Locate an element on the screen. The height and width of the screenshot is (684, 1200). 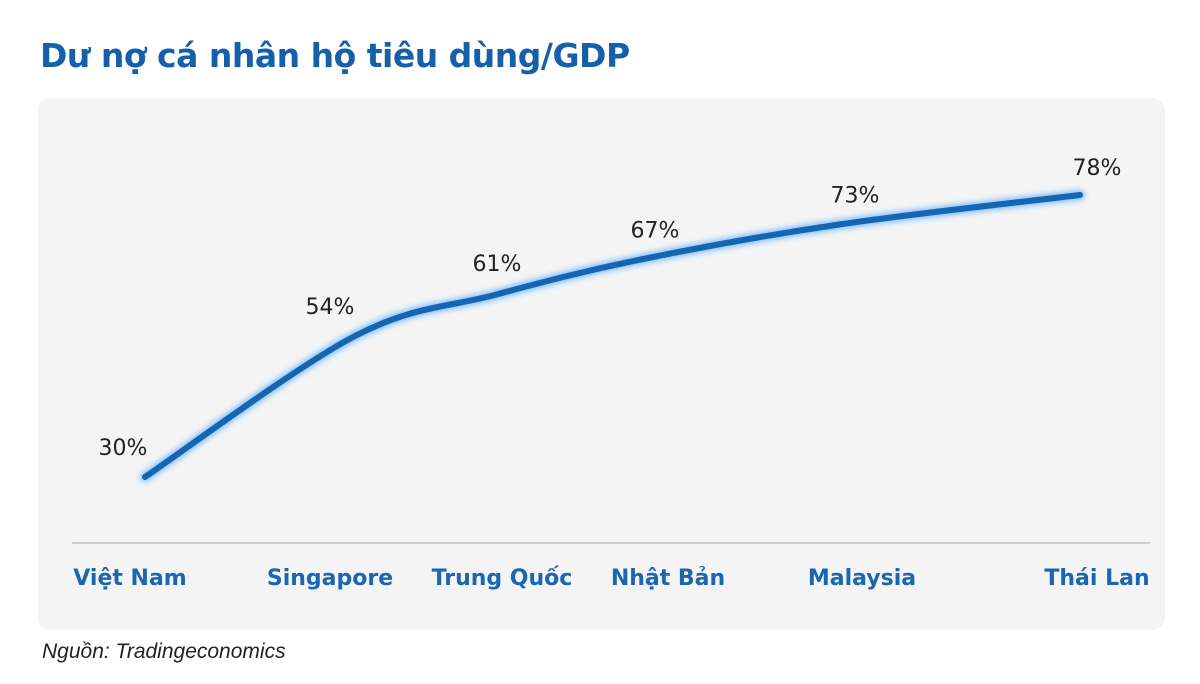
chart-title: Dư nợ cá nhân hộ tiêu dùng/GDP is located at coordinates (335, 55).